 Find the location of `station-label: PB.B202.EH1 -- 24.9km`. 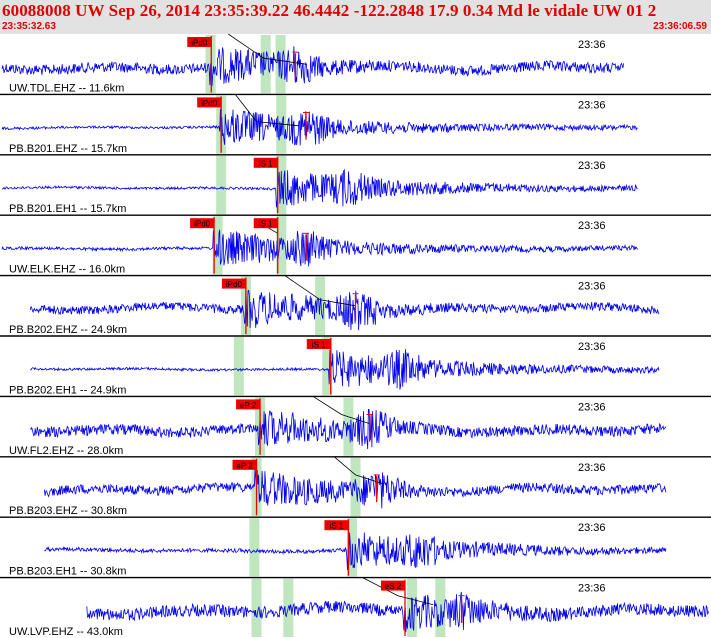

station-label: PB.B202.EH1 -- 24.9km is located at coordinates (67, 390).